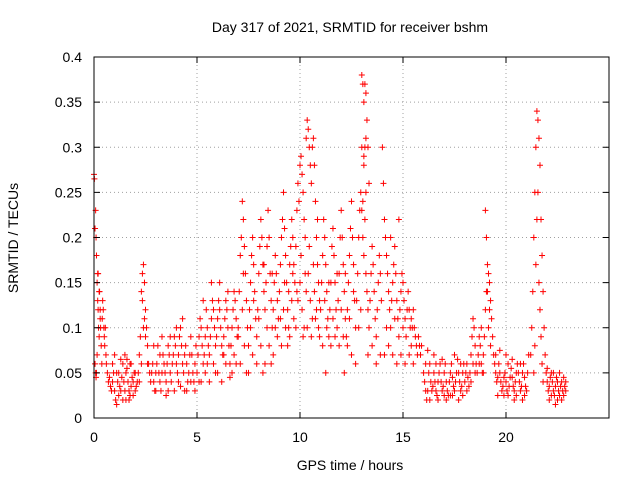 This screenshot has height=480, width=640. Describe the element at coordinates (68, 237) in the screenshot. I see `y-tick-labels: 0 0.05 0.1 0.15 0.2 0.25 0.3 0.35 0.4` at that location.